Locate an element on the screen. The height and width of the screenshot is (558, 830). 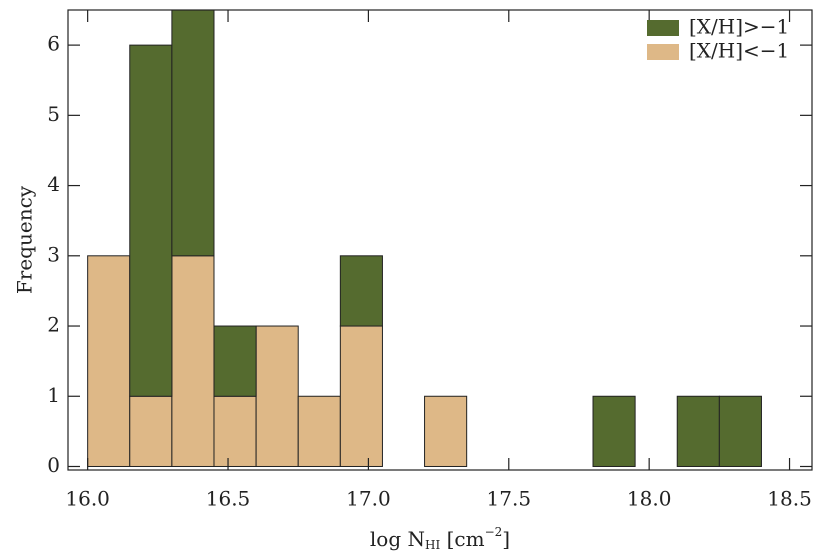
x-tick-label: 17.0 is located at coordinates (368, 499).